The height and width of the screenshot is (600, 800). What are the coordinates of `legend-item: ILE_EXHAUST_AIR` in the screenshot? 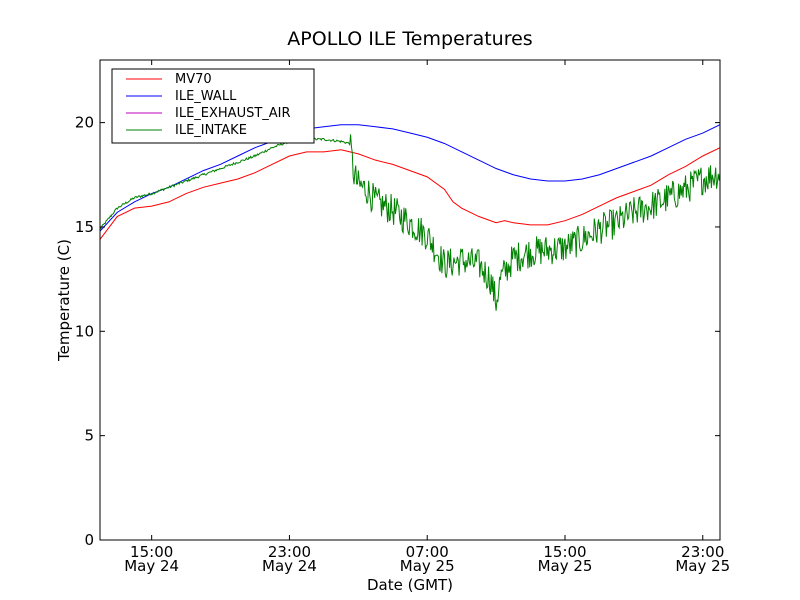 It's located at (208, 113).